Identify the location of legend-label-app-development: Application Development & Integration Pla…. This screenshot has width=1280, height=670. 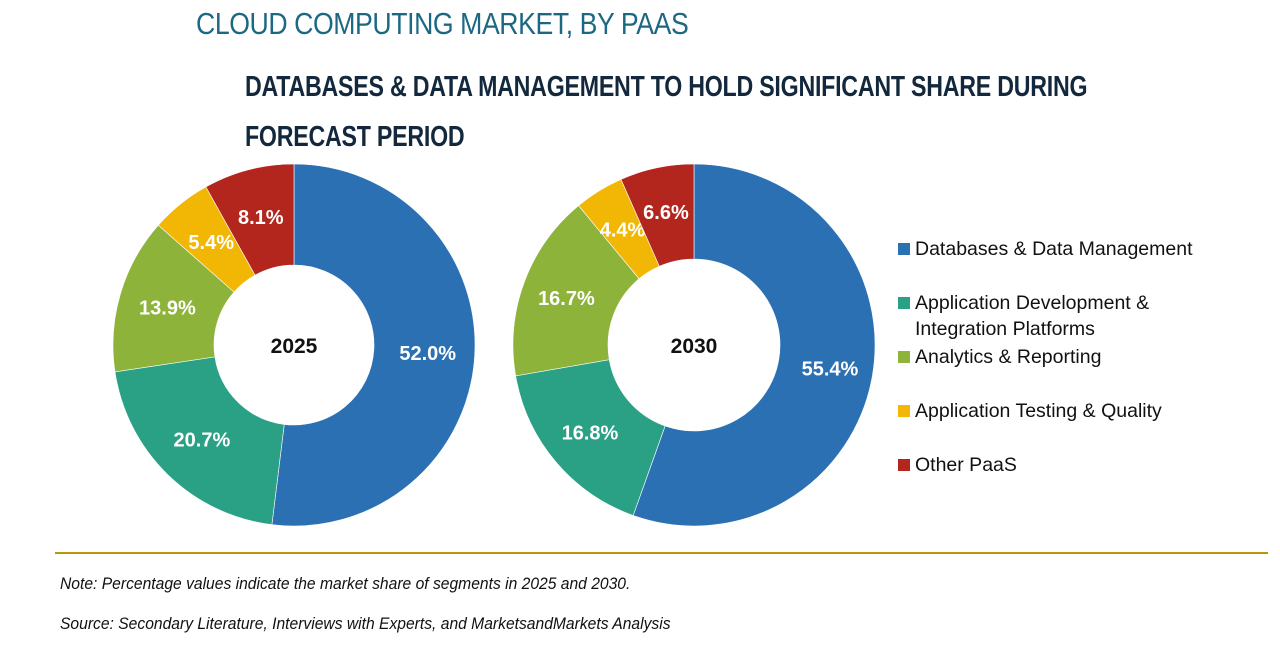
(1032, 316).